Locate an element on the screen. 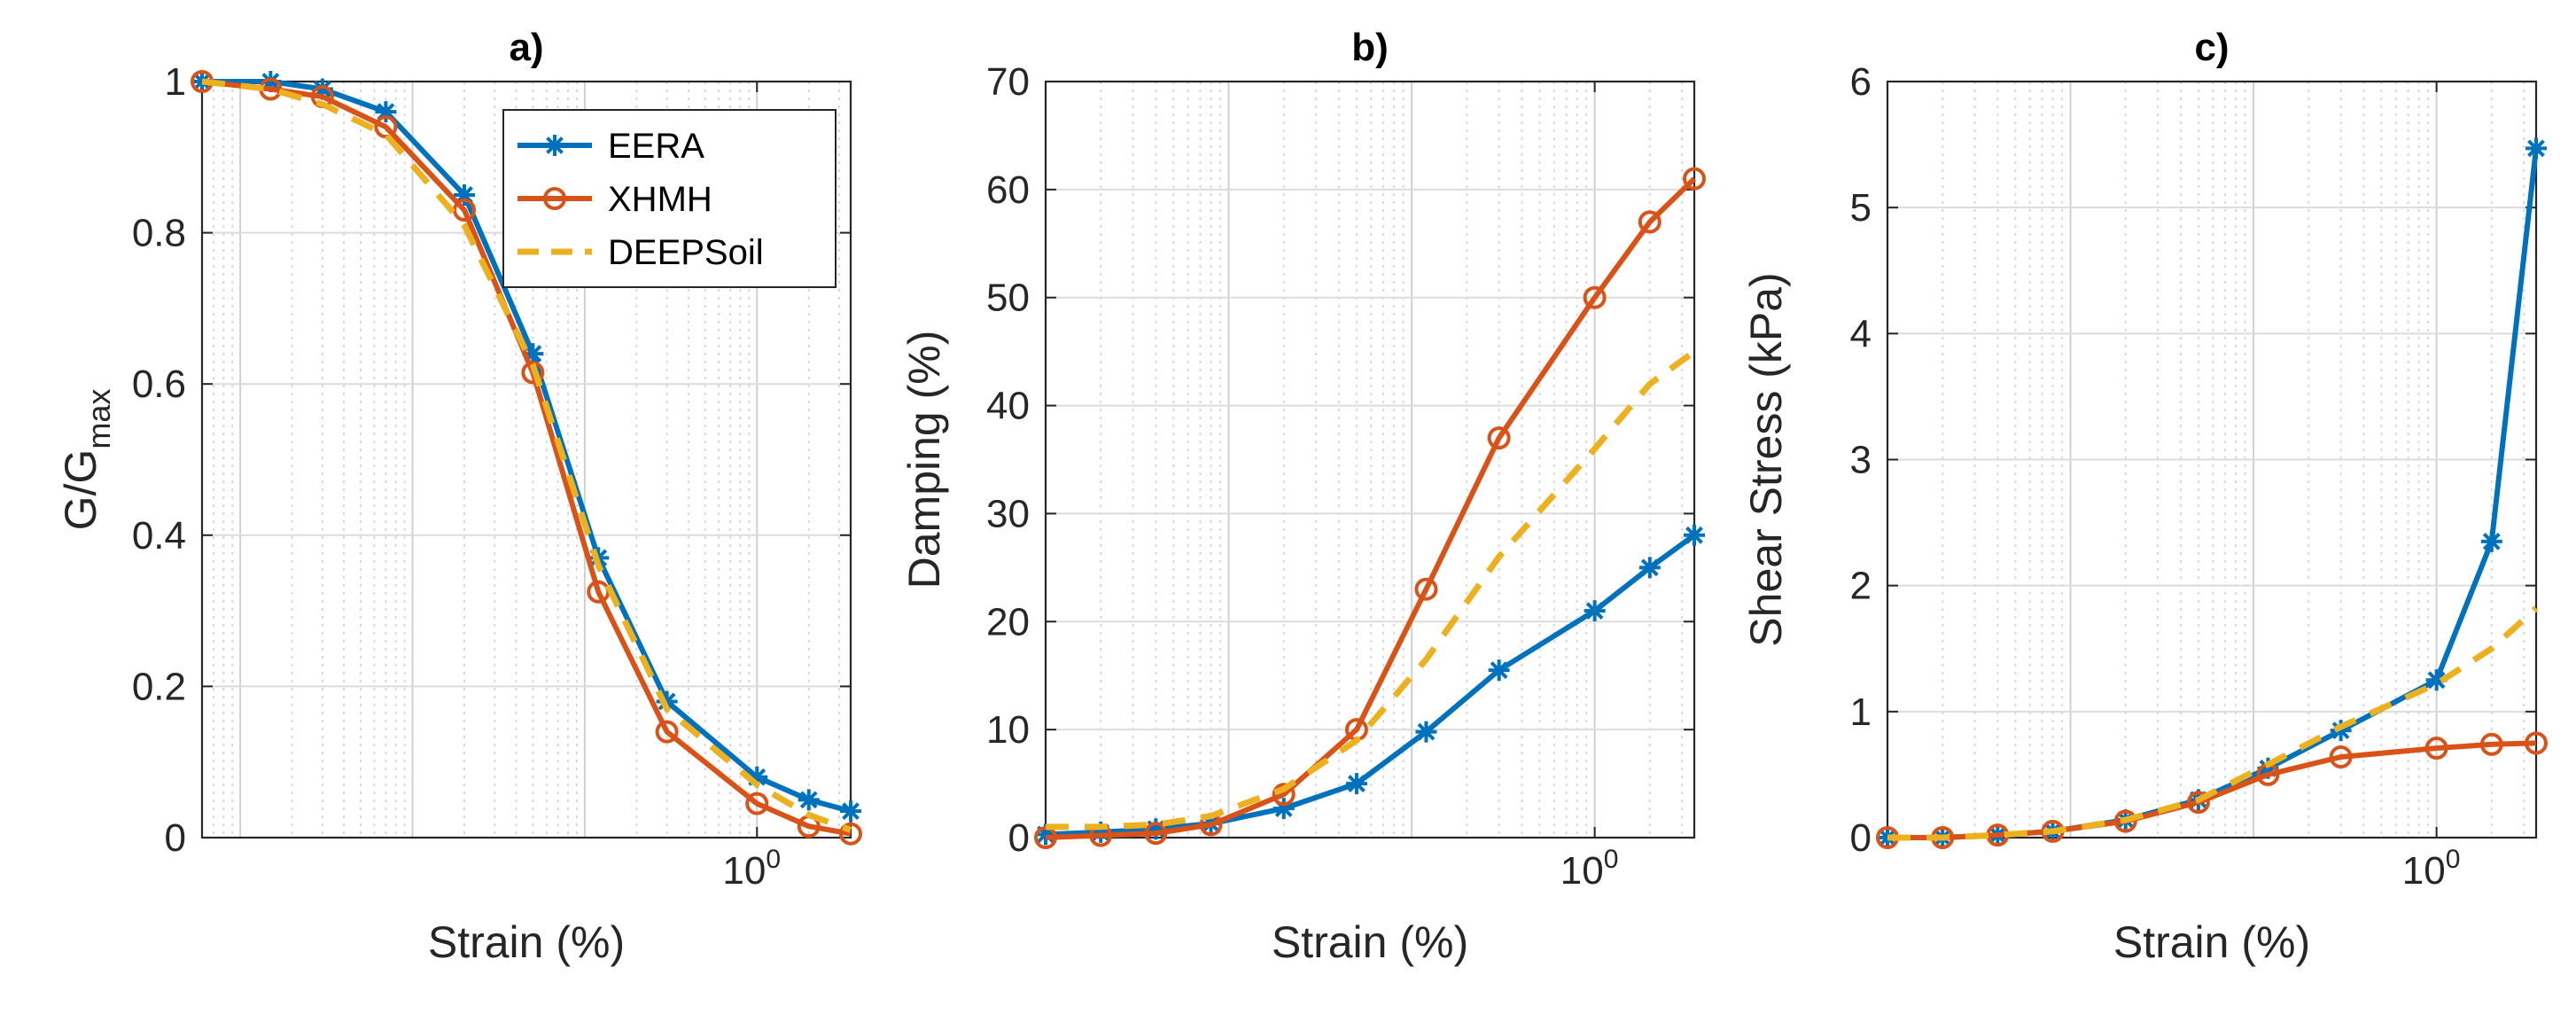 The width and height of the screenshot is (2576, 1014). y-tick-label: 3 is located at coordinates (1861, 460).